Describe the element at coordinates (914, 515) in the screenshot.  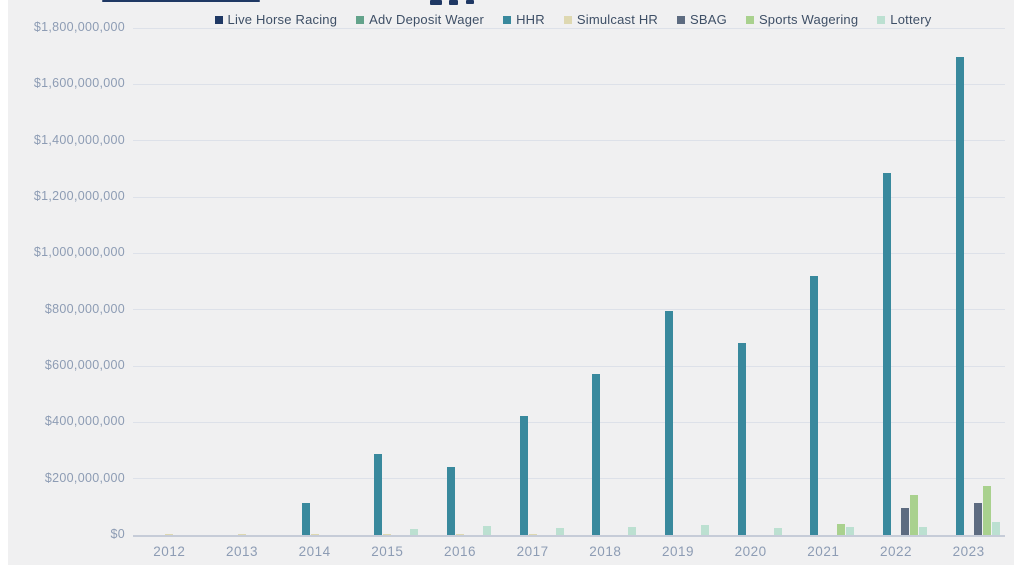
I see `bar-sports-wagering-2022` at that location.